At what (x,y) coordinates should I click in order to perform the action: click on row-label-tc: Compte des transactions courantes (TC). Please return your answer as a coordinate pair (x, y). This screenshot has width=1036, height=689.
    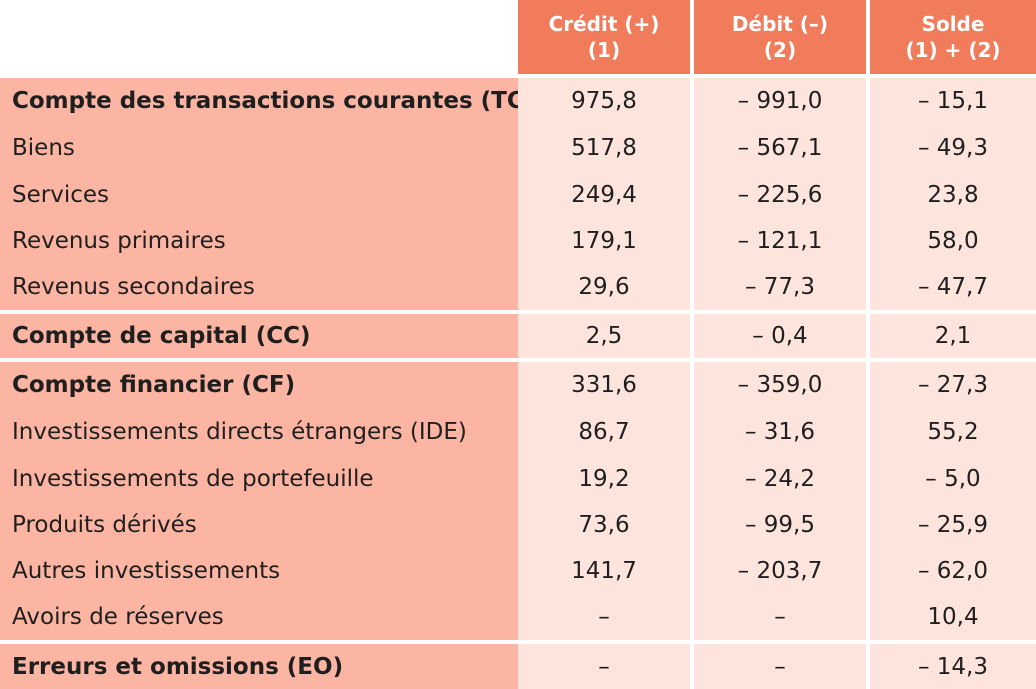
    Looking at the image, I should click on (267, 101).